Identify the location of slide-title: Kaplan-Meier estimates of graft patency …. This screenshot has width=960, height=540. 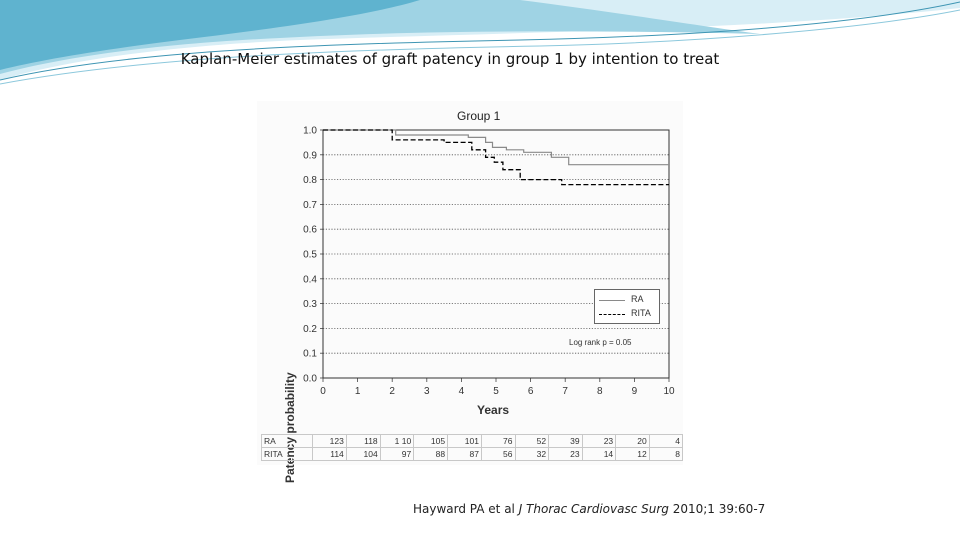
(450, 59).